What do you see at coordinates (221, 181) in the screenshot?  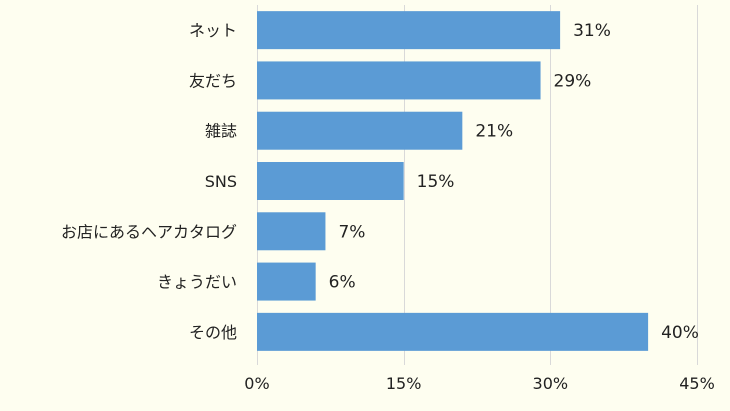 I see `category-label: SNS` at bounding box center [221, 181].